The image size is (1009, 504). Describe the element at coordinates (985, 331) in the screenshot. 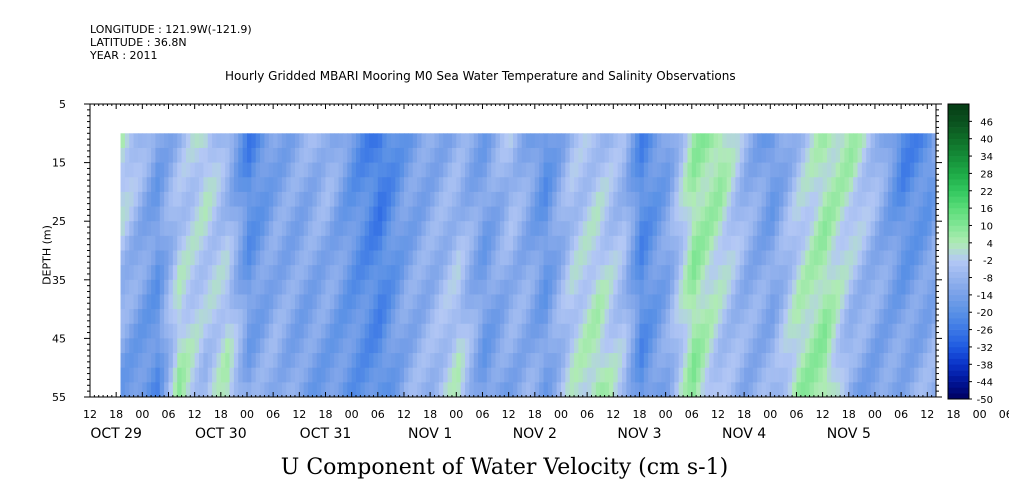

I see `colorbar-label: -26` at that location.